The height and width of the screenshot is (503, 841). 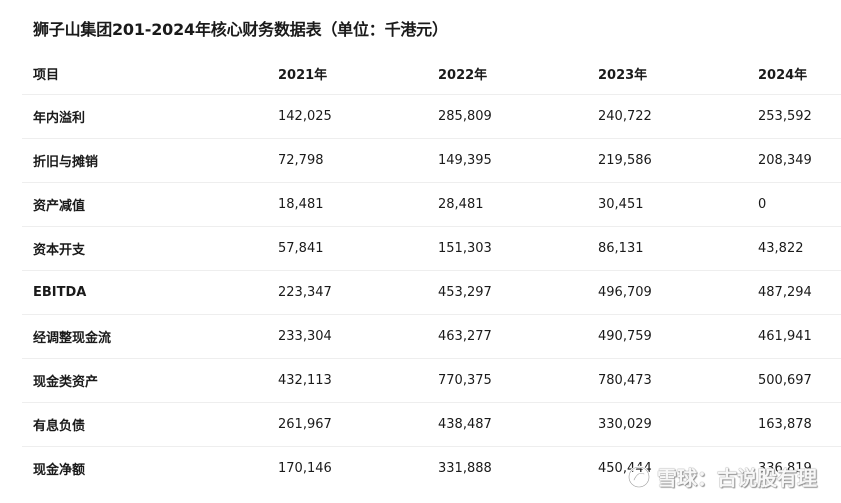 I want to click on table-row: 现金净额 170,146 331,888 450,444 336,819, so click(x=431, y=469).